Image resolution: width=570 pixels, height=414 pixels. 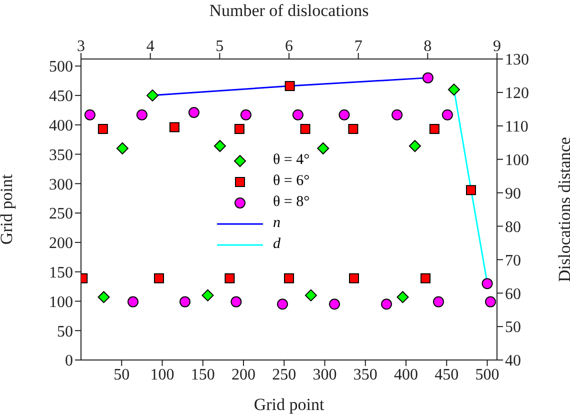 What do you see at coordinates (61, 273) in the screenshot?
I see `y-tick-label: 150` at bounding box center [61, 273].